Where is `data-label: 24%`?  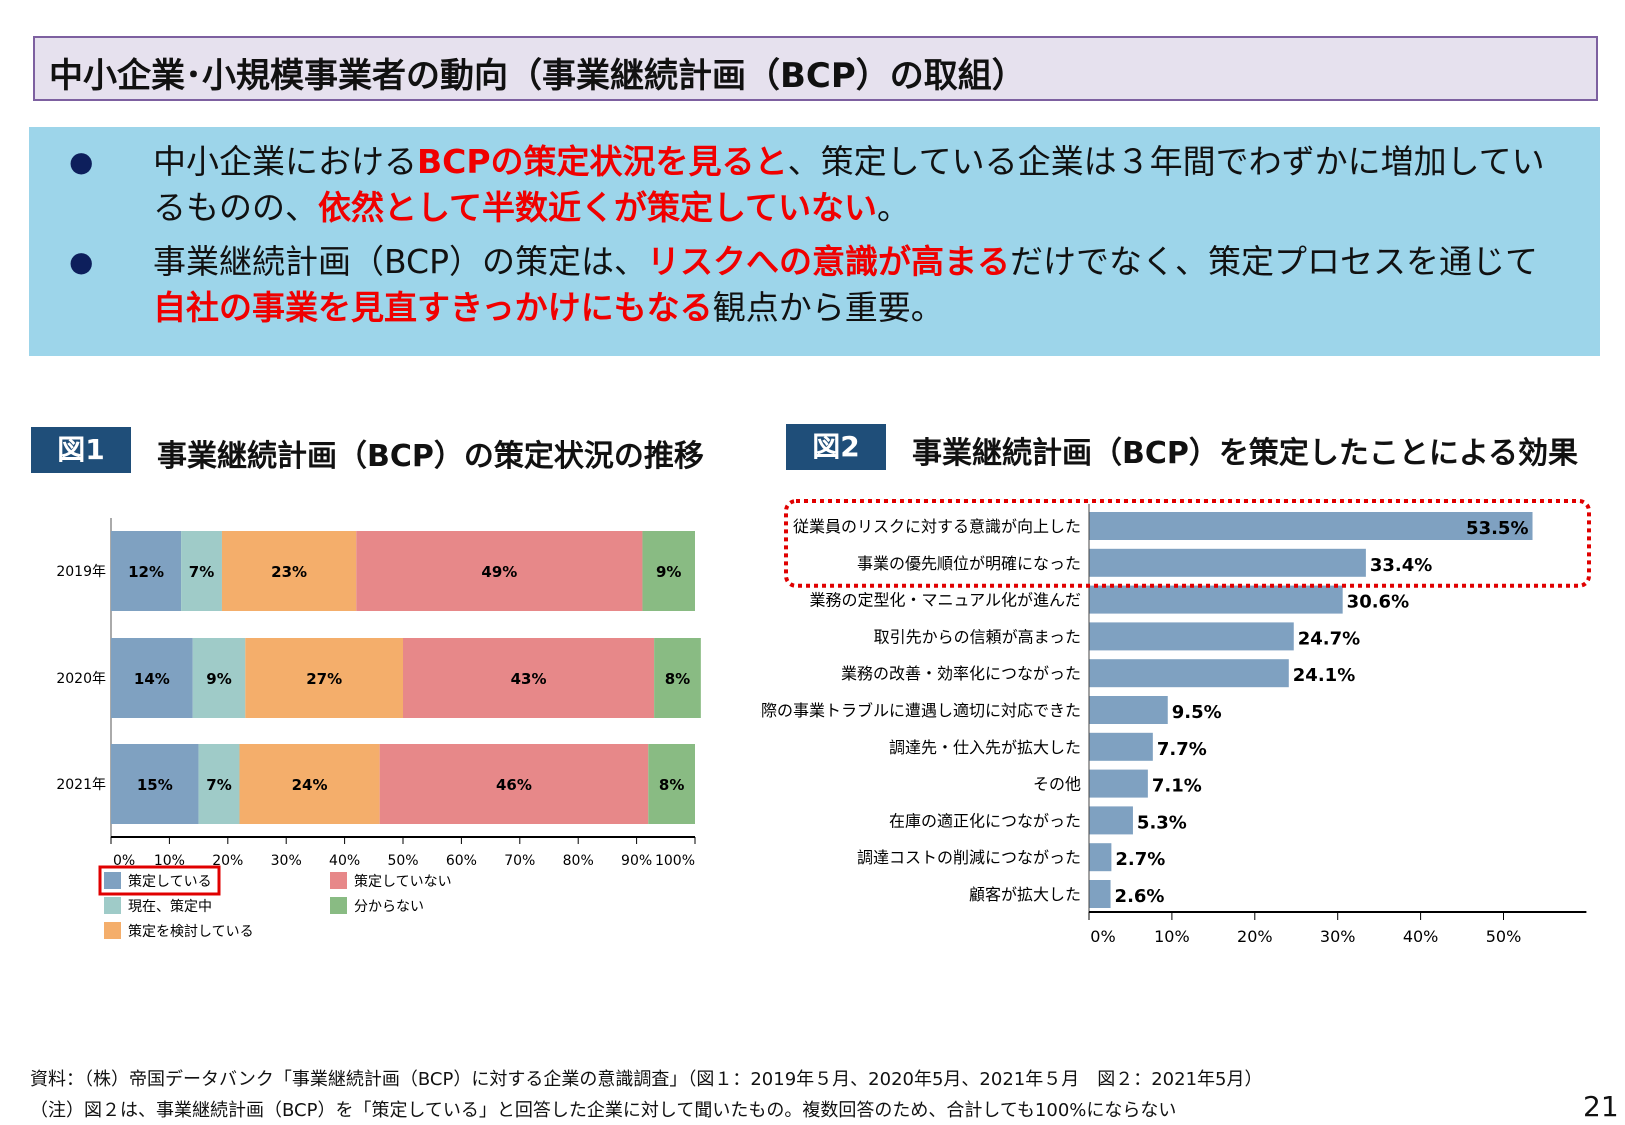
data-label: 24% is located at coordinates (310, 785).